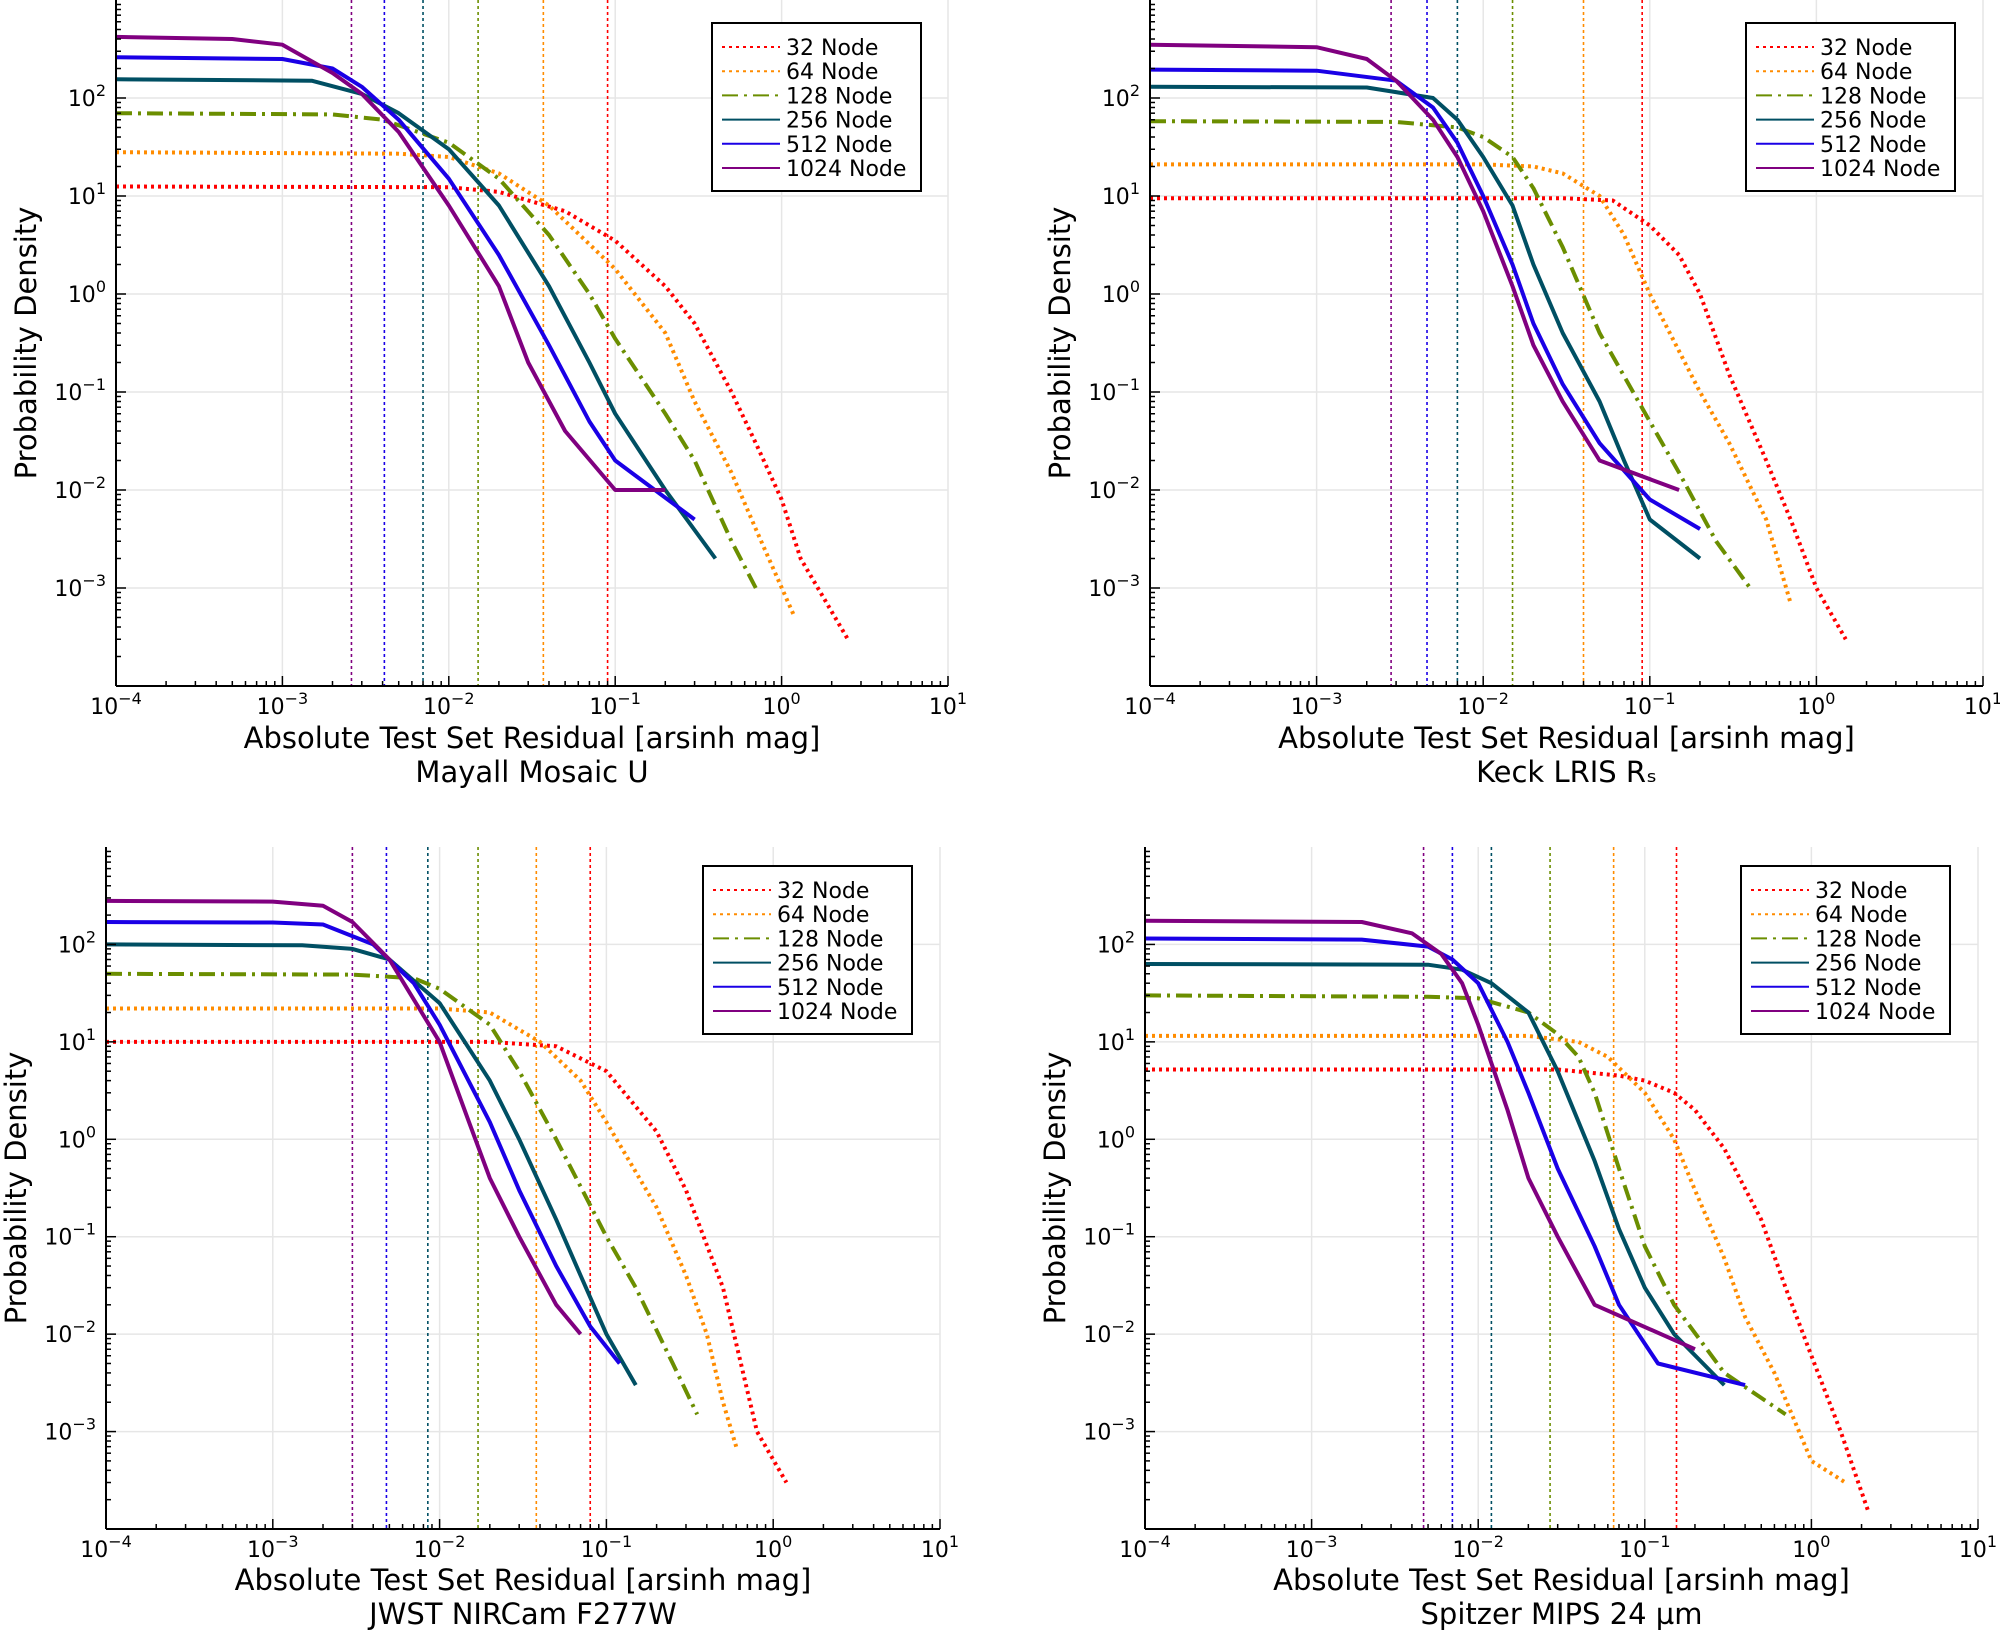 The height and width of the screenshot is (1638, 2000). I want to click on x-tick-label: 10⁰, so click(1811, 1547).